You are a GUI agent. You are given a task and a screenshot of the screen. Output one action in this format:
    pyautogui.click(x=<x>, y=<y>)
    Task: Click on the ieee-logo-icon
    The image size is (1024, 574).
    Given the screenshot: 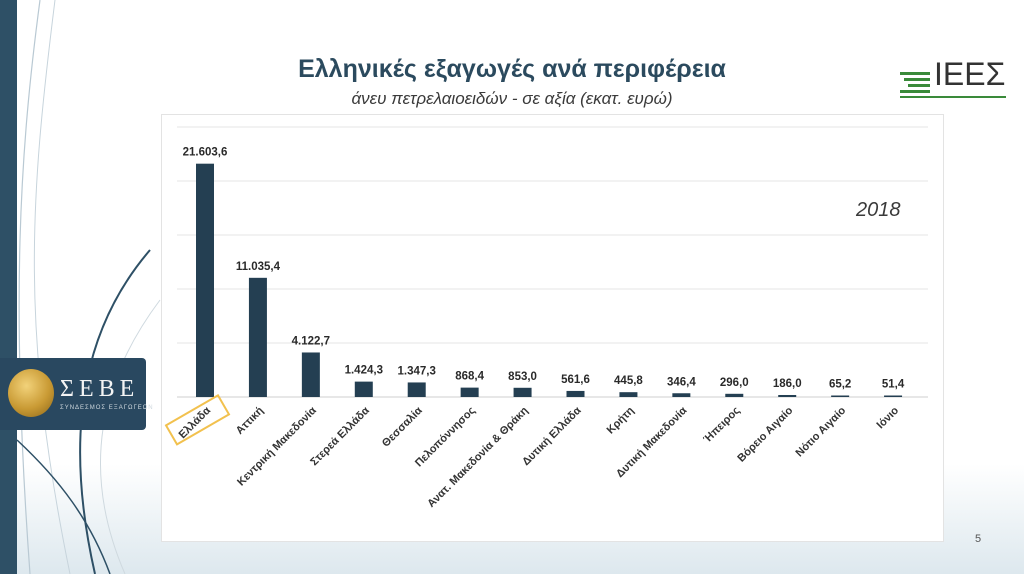 What is the action you would take?
    pyautogui.click(x=953, y=85)
    